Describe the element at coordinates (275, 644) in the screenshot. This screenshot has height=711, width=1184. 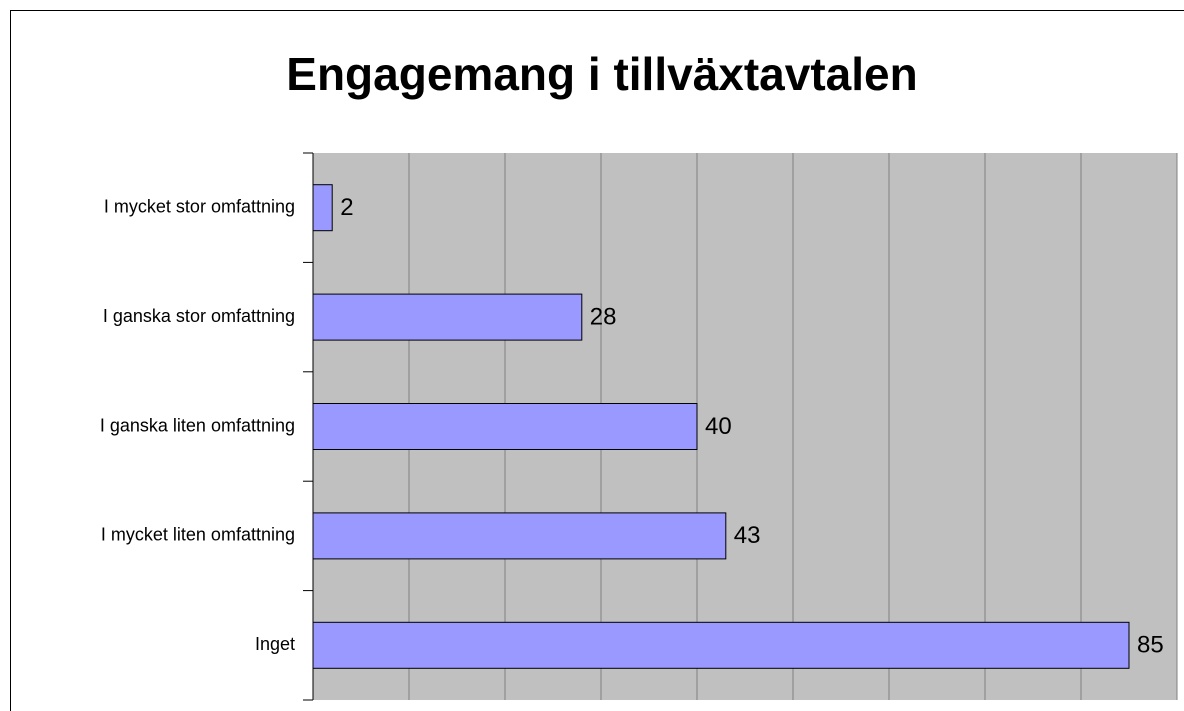
I see `y-tick-label: Inget` at that location.